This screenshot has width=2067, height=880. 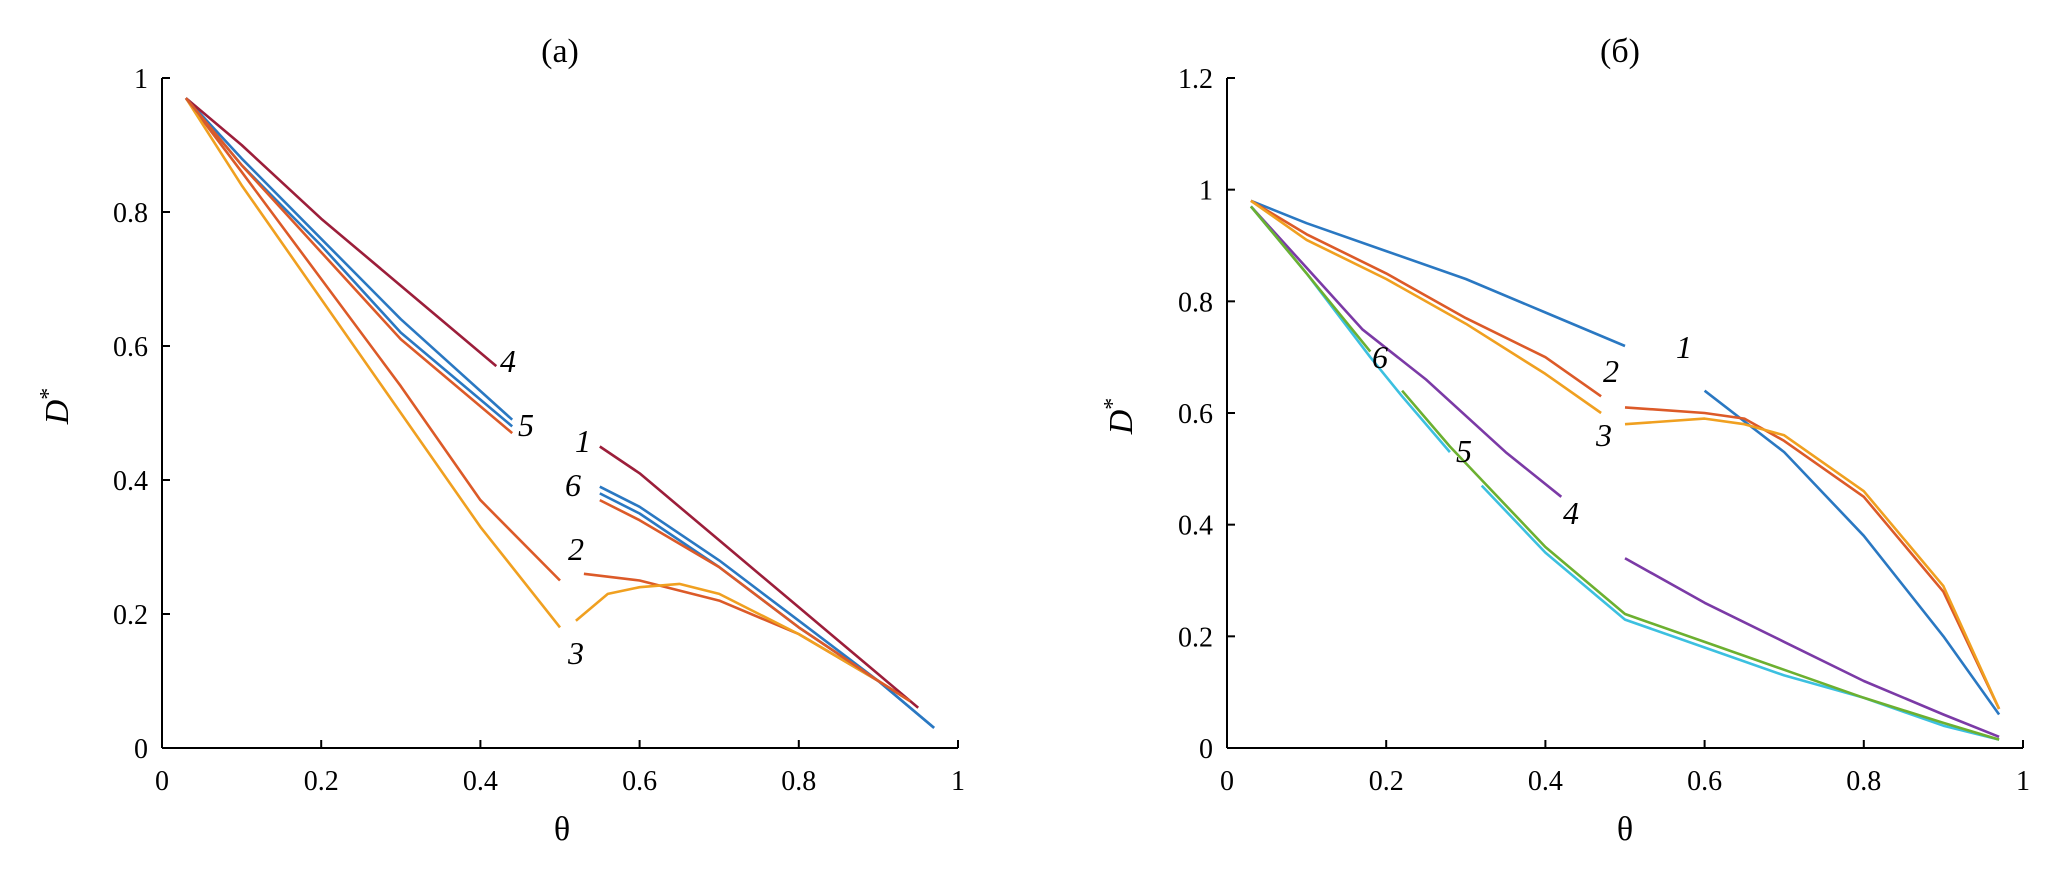 I want to click on panel-b-y-label: D*, so click(x=1120, y=417).